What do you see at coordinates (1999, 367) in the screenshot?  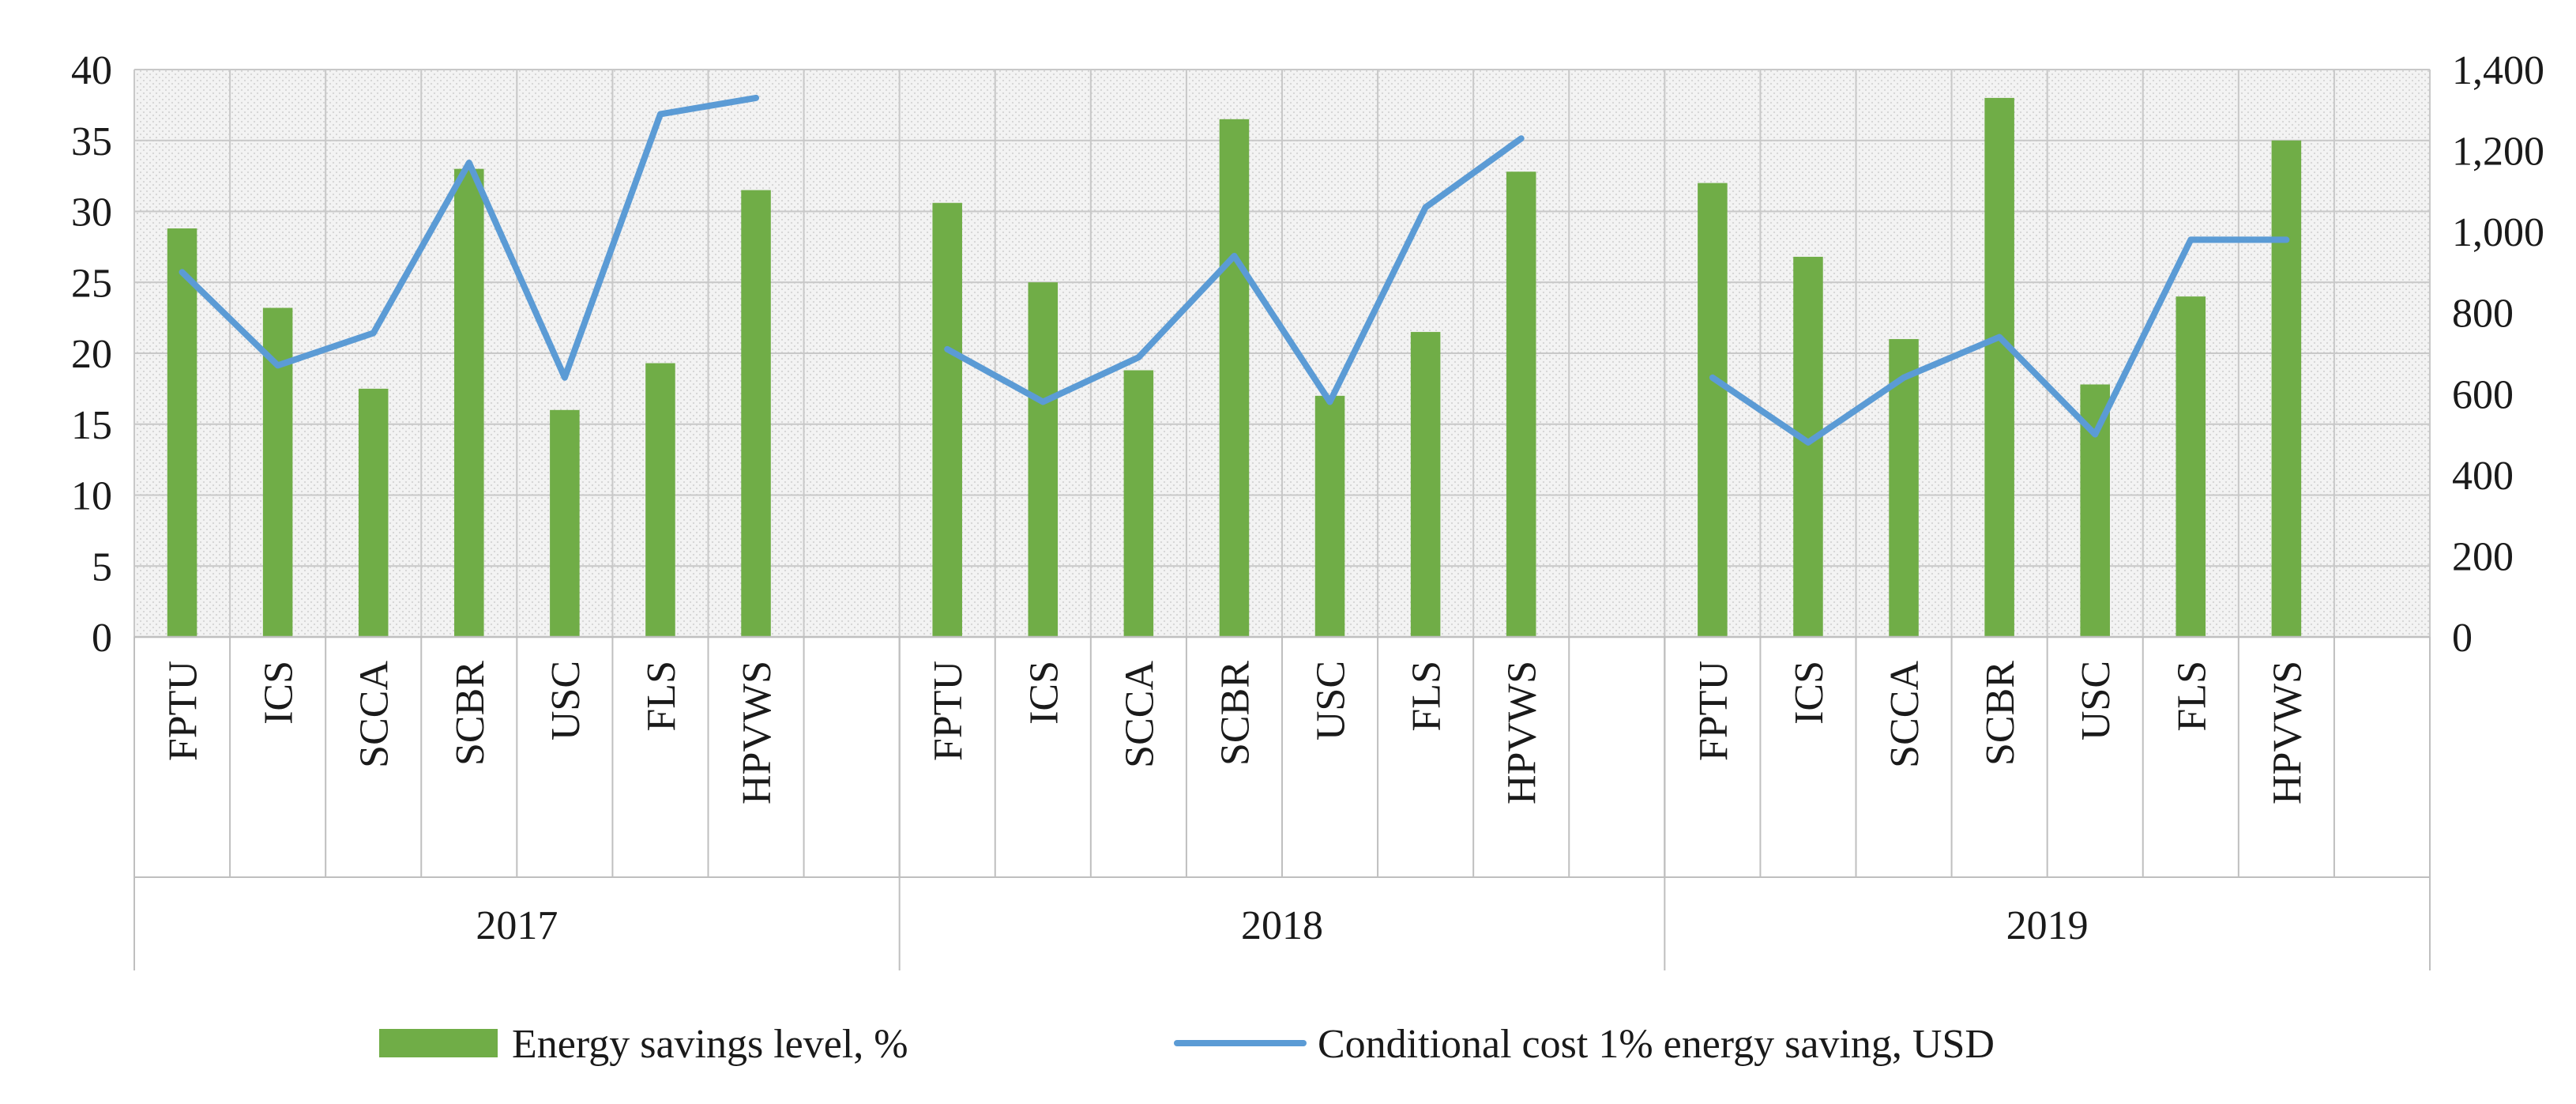 I see `bar-2019-SCBR` at bounding box center [1999, 367].